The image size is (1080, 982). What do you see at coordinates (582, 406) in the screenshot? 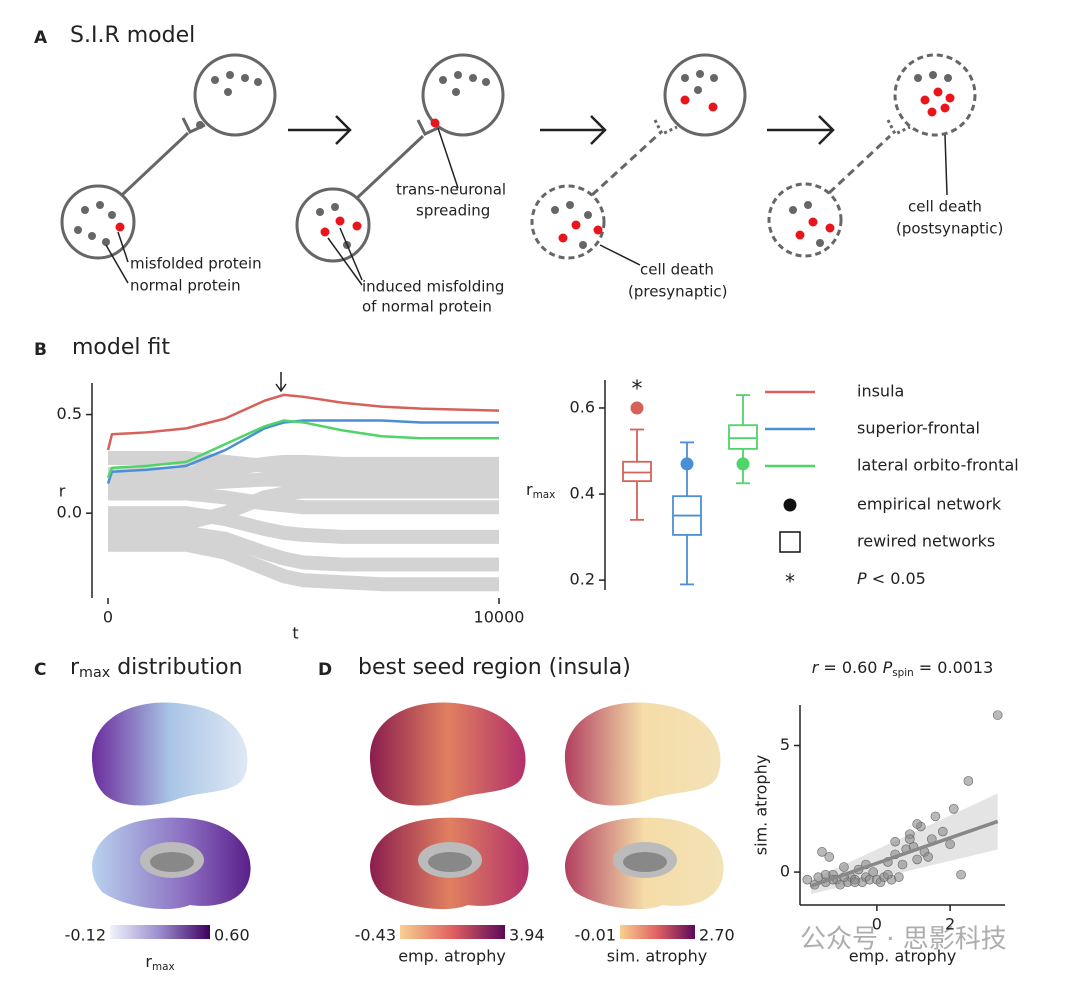
I see `y-tick-label: 0.6` at bounding box center [582, 406].